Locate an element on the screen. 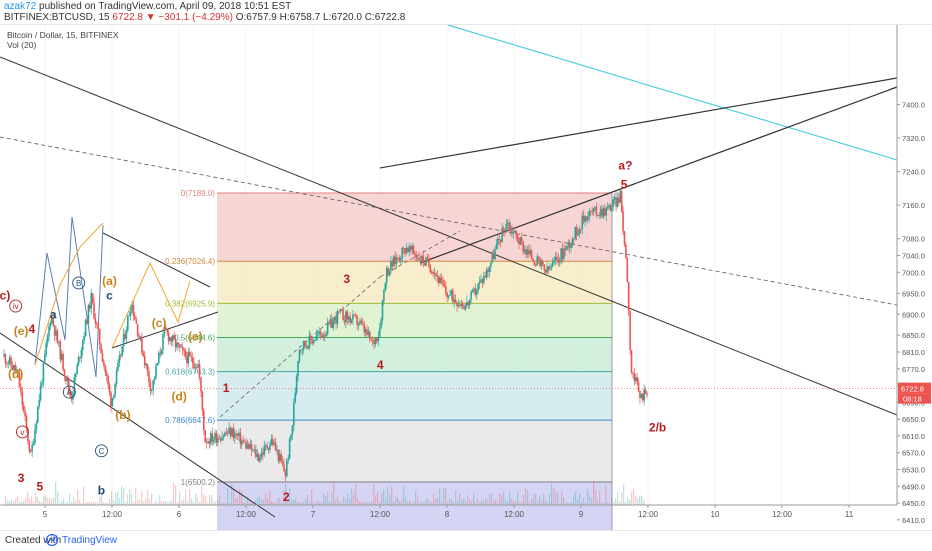 The width and height of the screenshot is (932, 551). wave-label: iv is located at coordinates (16, 306).